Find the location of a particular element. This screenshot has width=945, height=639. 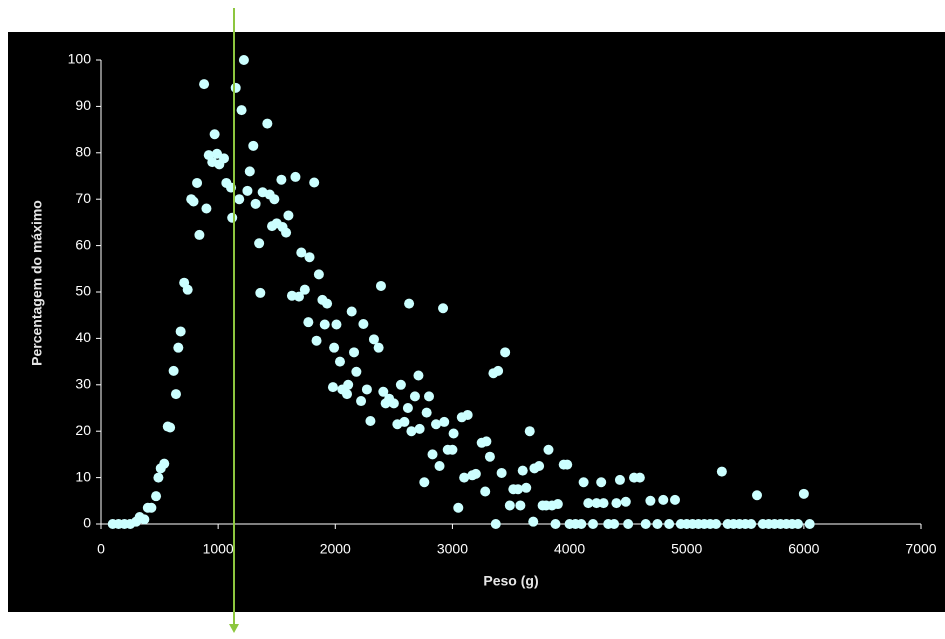

y-tick-label: 50 is located at coordinates (83, 291).